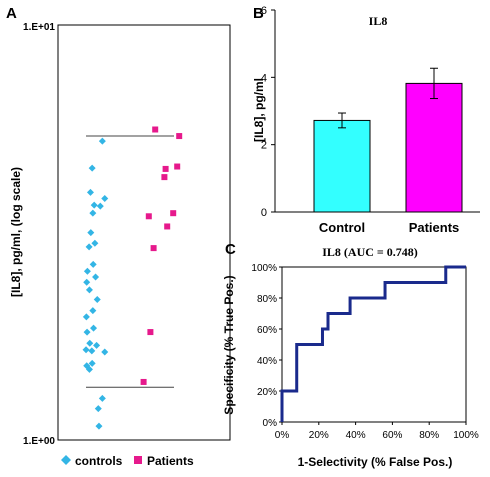 The height and width of the screenshot is (477, 490). I want to click on panel-c-title: IL8 (AUC = 0.748), so click(370, 252).